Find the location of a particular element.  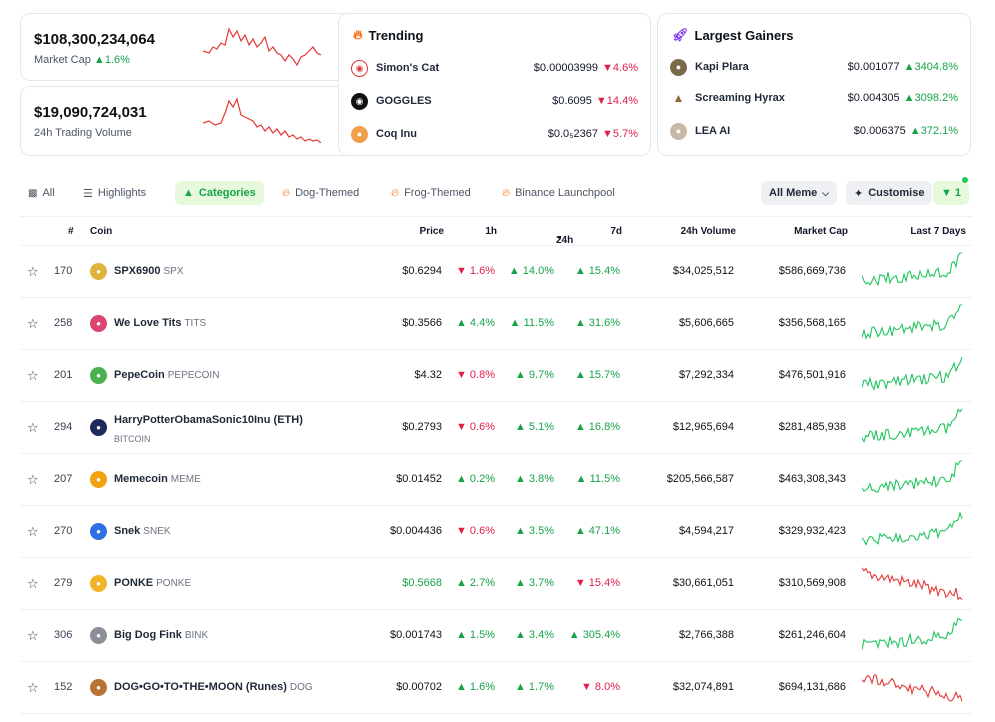

filter-button: ▼ 1 is located at coordinates (951, 193).